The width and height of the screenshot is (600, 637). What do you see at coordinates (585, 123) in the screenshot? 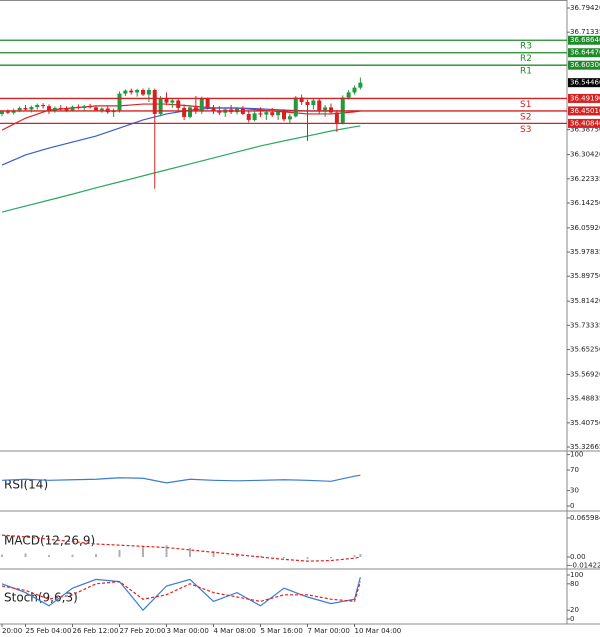
I see `level-label: 36.40840` at bounding box center [585, 123].